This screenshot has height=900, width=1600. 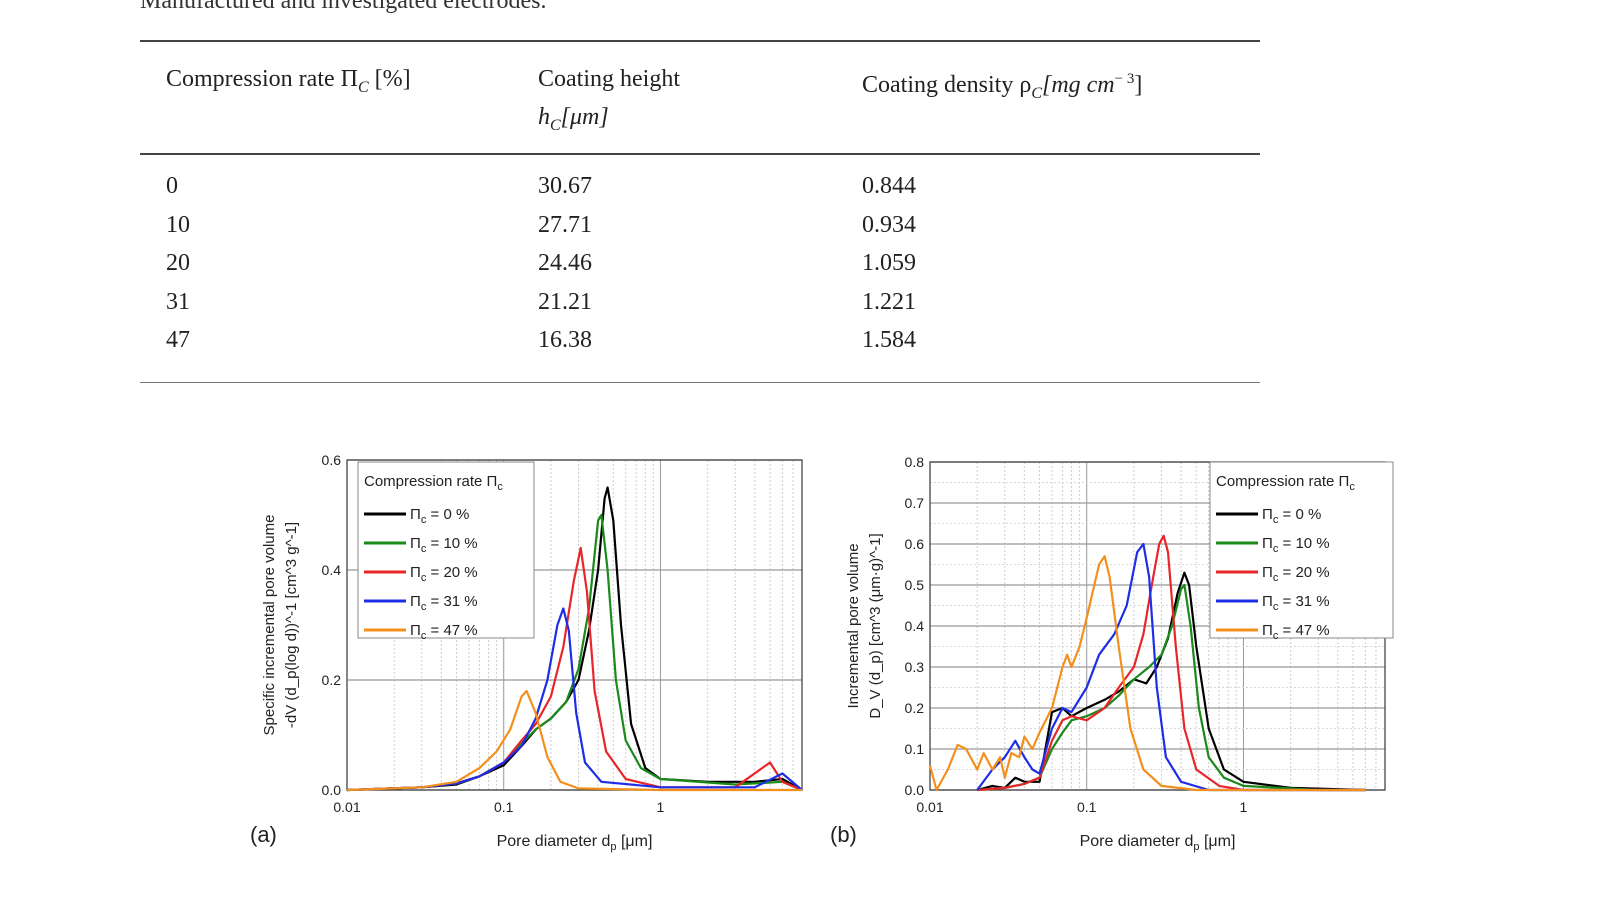 What do you see at coordinates (1138, 85) in the screenshot?
I see `header-coating-density-close: ]` at bounding box center [1138, 85].